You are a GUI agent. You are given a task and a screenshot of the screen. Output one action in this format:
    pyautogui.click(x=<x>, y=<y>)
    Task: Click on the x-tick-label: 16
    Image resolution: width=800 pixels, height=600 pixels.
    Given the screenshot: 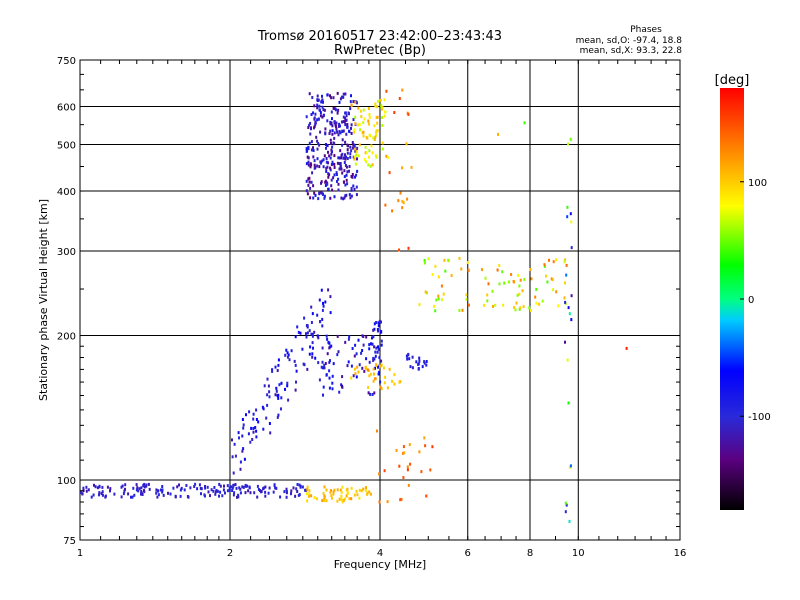 What is the action you would take?
    pyautogui.click(x=680, y=553)
    